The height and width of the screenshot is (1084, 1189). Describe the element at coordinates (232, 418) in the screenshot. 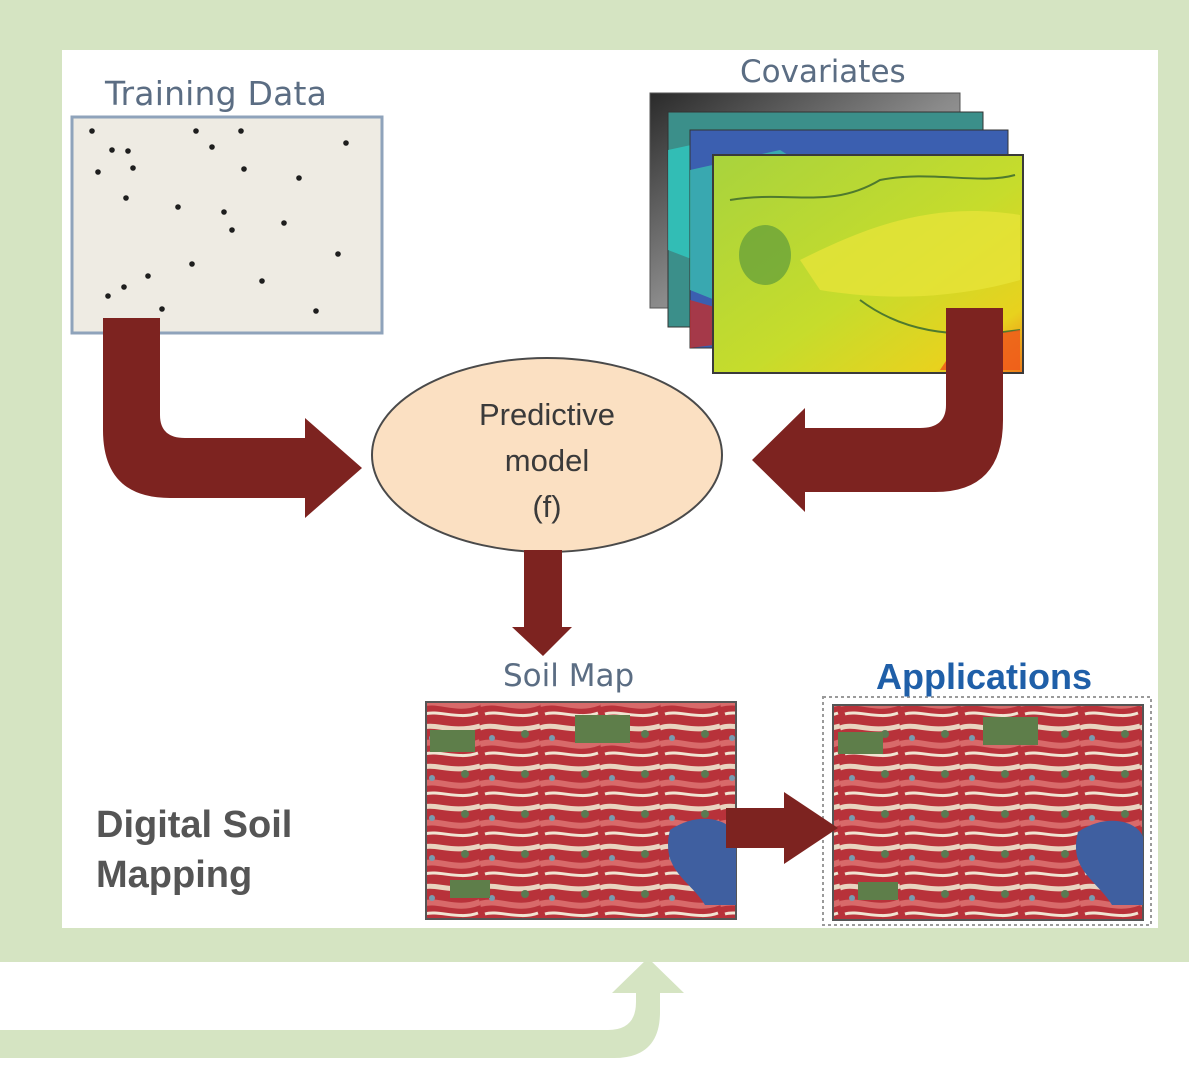

I see `arrow-training-to-model` at that location.